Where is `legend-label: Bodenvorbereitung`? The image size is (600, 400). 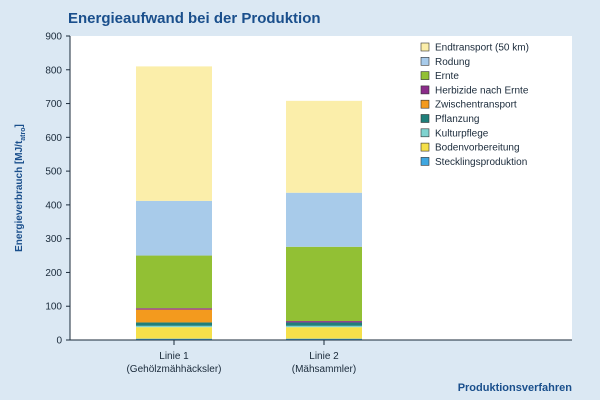 legend-label: Bodenvorbereitung is located at coordinates (477, 148).